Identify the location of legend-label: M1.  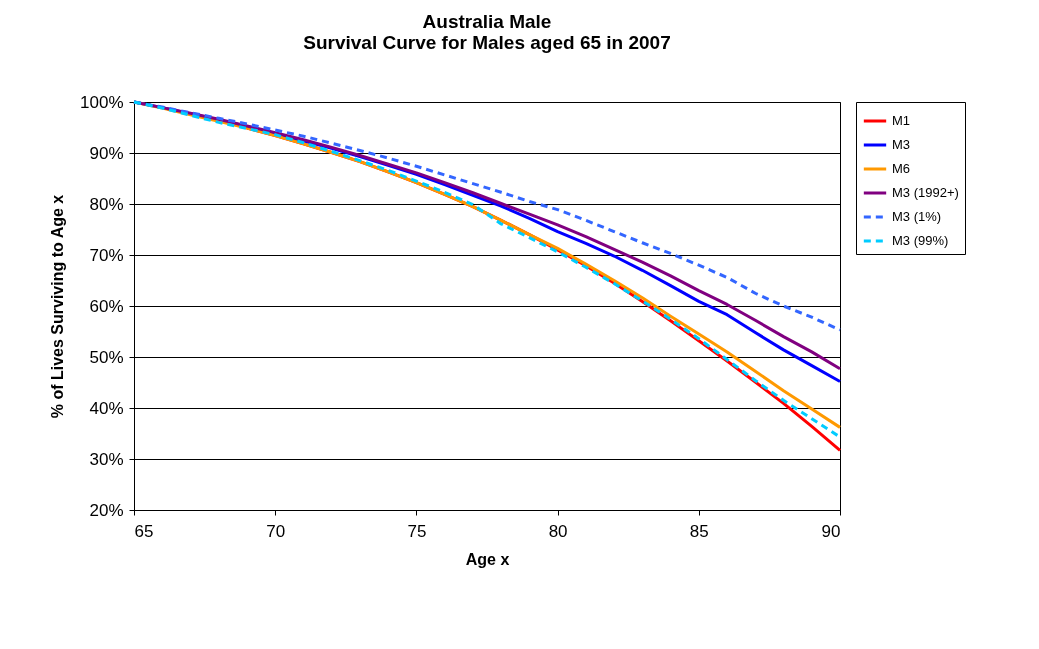
(901, 120).